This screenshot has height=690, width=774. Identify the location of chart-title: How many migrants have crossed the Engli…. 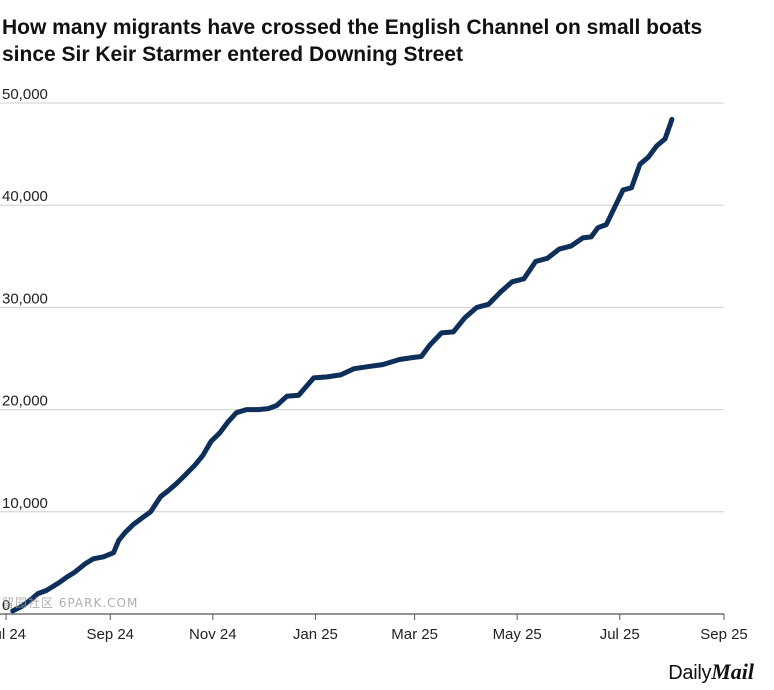
(382, 41).